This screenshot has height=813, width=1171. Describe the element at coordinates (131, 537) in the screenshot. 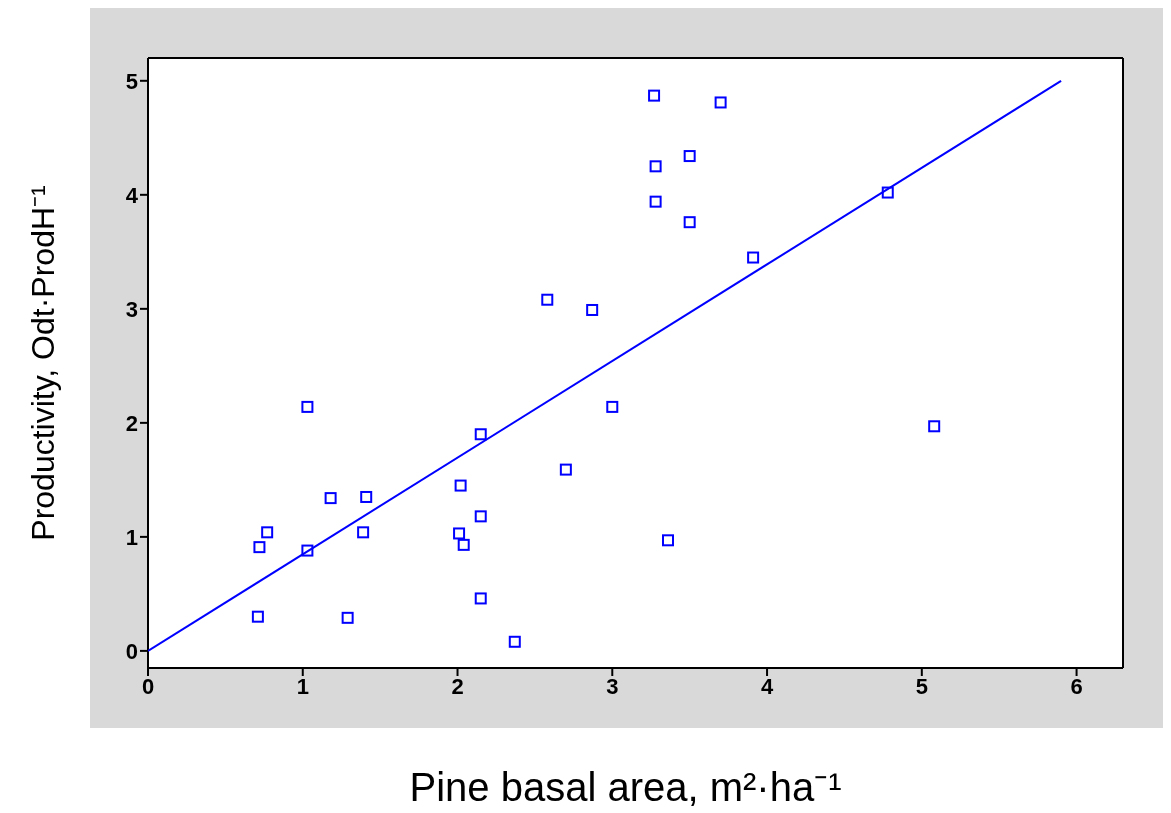

I see `y-tick-label: 1` at that location.